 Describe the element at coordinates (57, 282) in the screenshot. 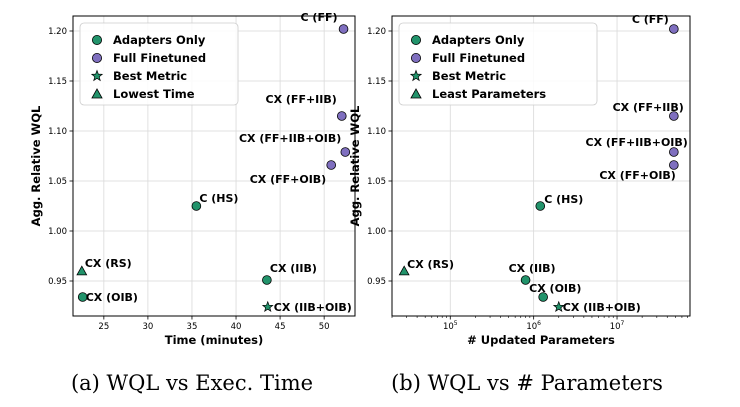

I see `y-tick-label-a-0: 0.95` at that location.